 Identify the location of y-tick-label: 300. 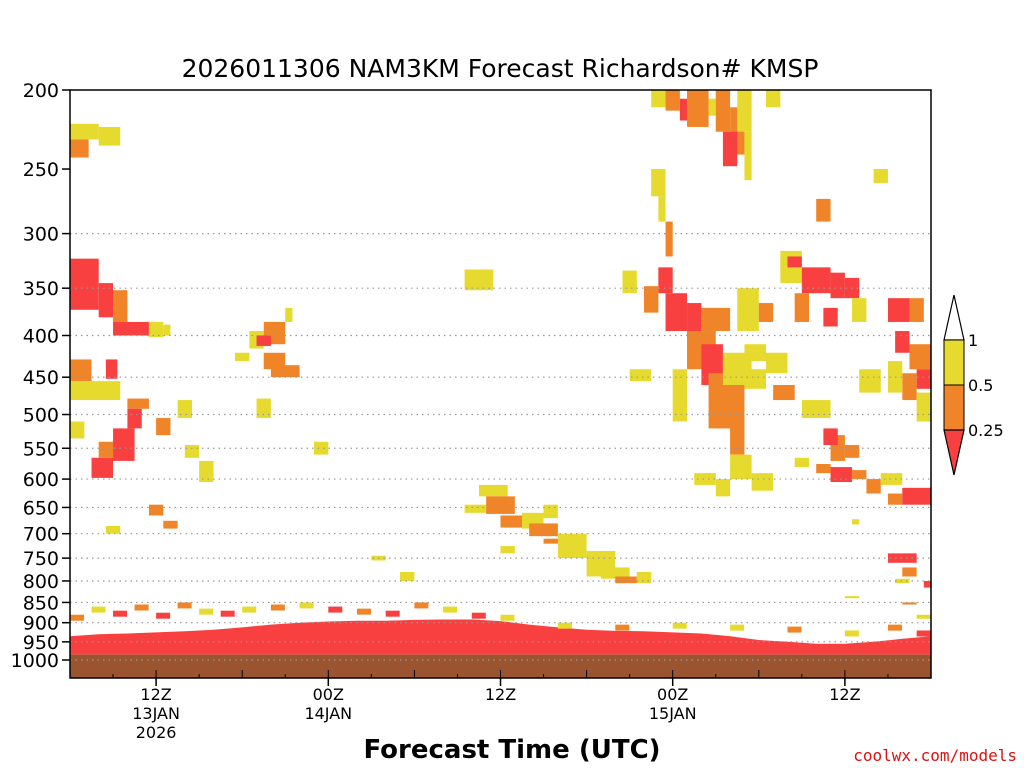
(41, 235).